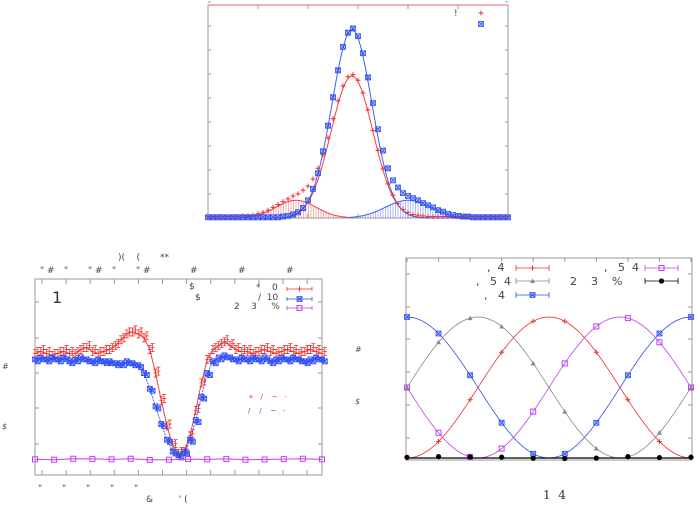  I want to click on chart-title: )( ( **, so click(144, 258).